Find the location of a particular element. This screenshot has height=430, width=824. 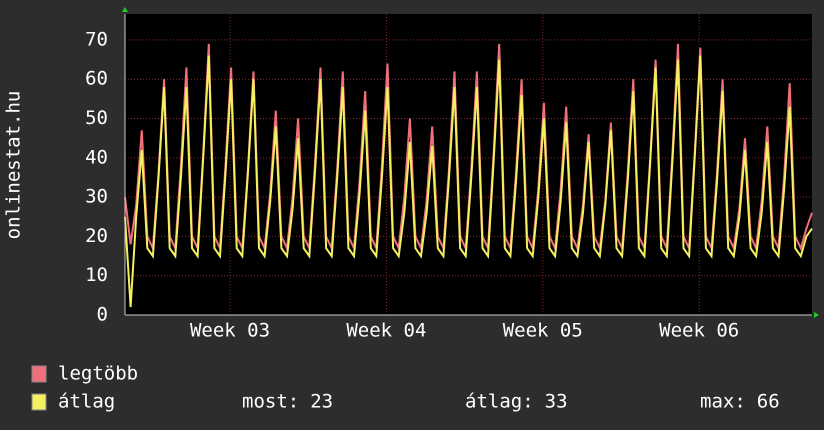

x-tick-label: Week 05 is located at coordinates (543, 331).